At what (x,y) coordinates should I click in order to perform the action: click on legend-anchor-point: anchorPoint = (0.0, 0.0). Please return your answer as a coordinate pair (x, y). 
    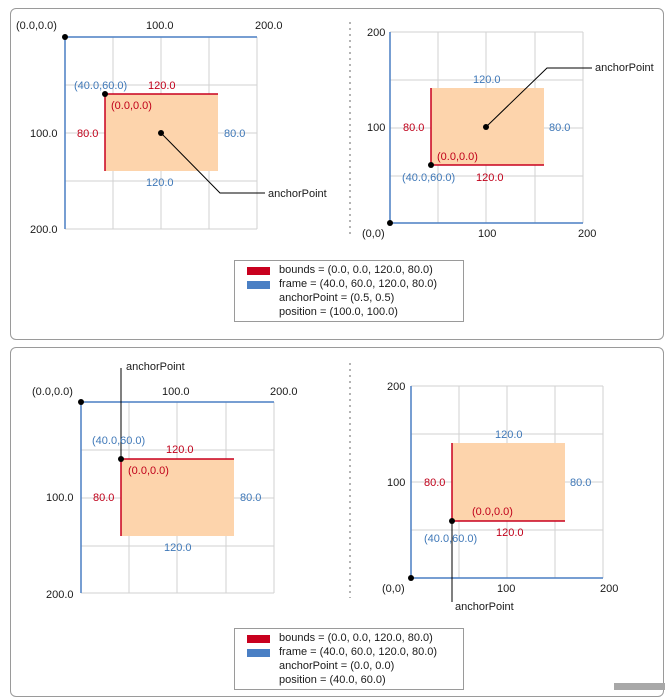
    Looking at the image, I should click on (337, 666).